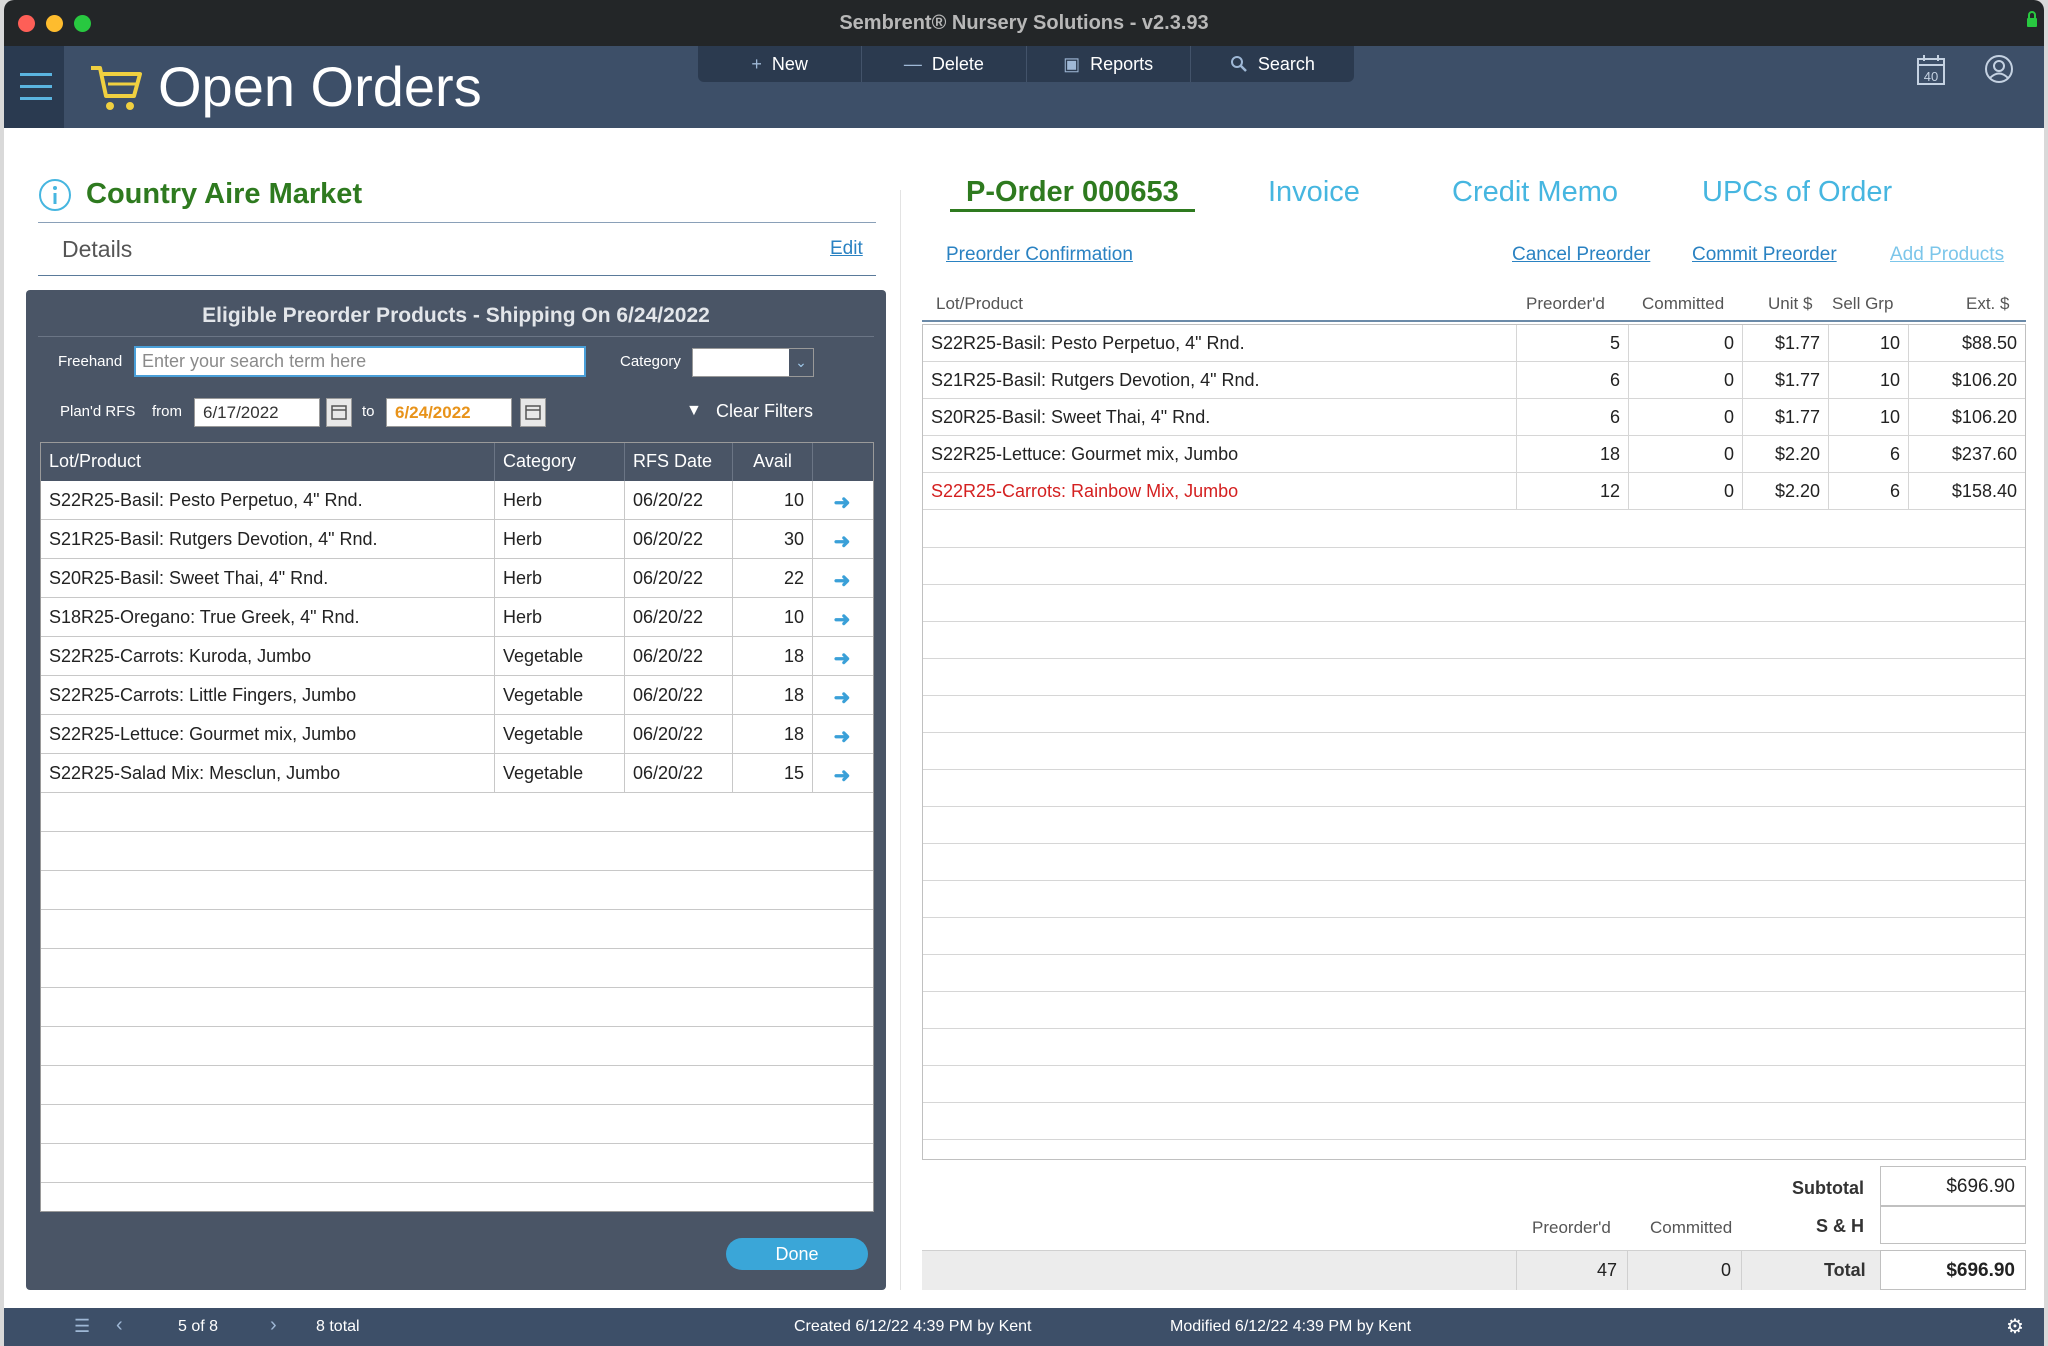 The image size is (2048, 1346). I want to click on window-title: Sembrent® Nursery Solutions - v2.3.93, so click(1024, 23).